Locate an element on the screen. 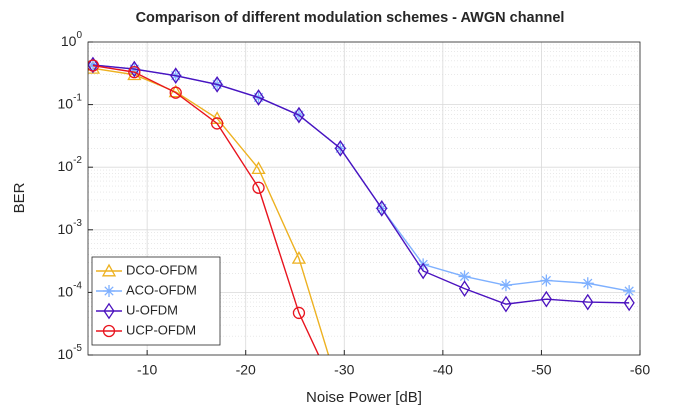  y-tick-label: 10⁻² is located at coordinates (70, 164).